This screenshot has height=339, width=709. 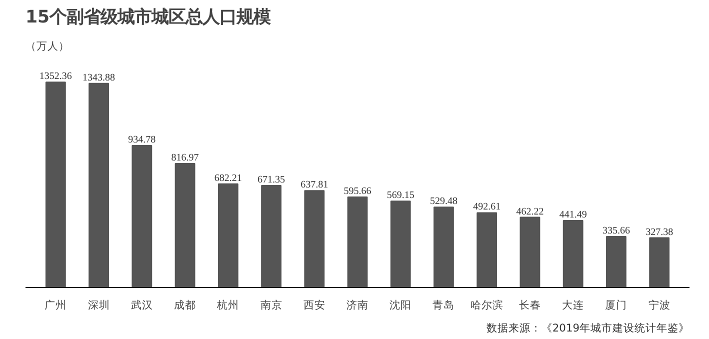 What do you see at coordinates (588, 328) in the screenshot?
I see `source-note: 数据来源：《2019年城市建设统计年鉴》` at bounding box center [588, 328].